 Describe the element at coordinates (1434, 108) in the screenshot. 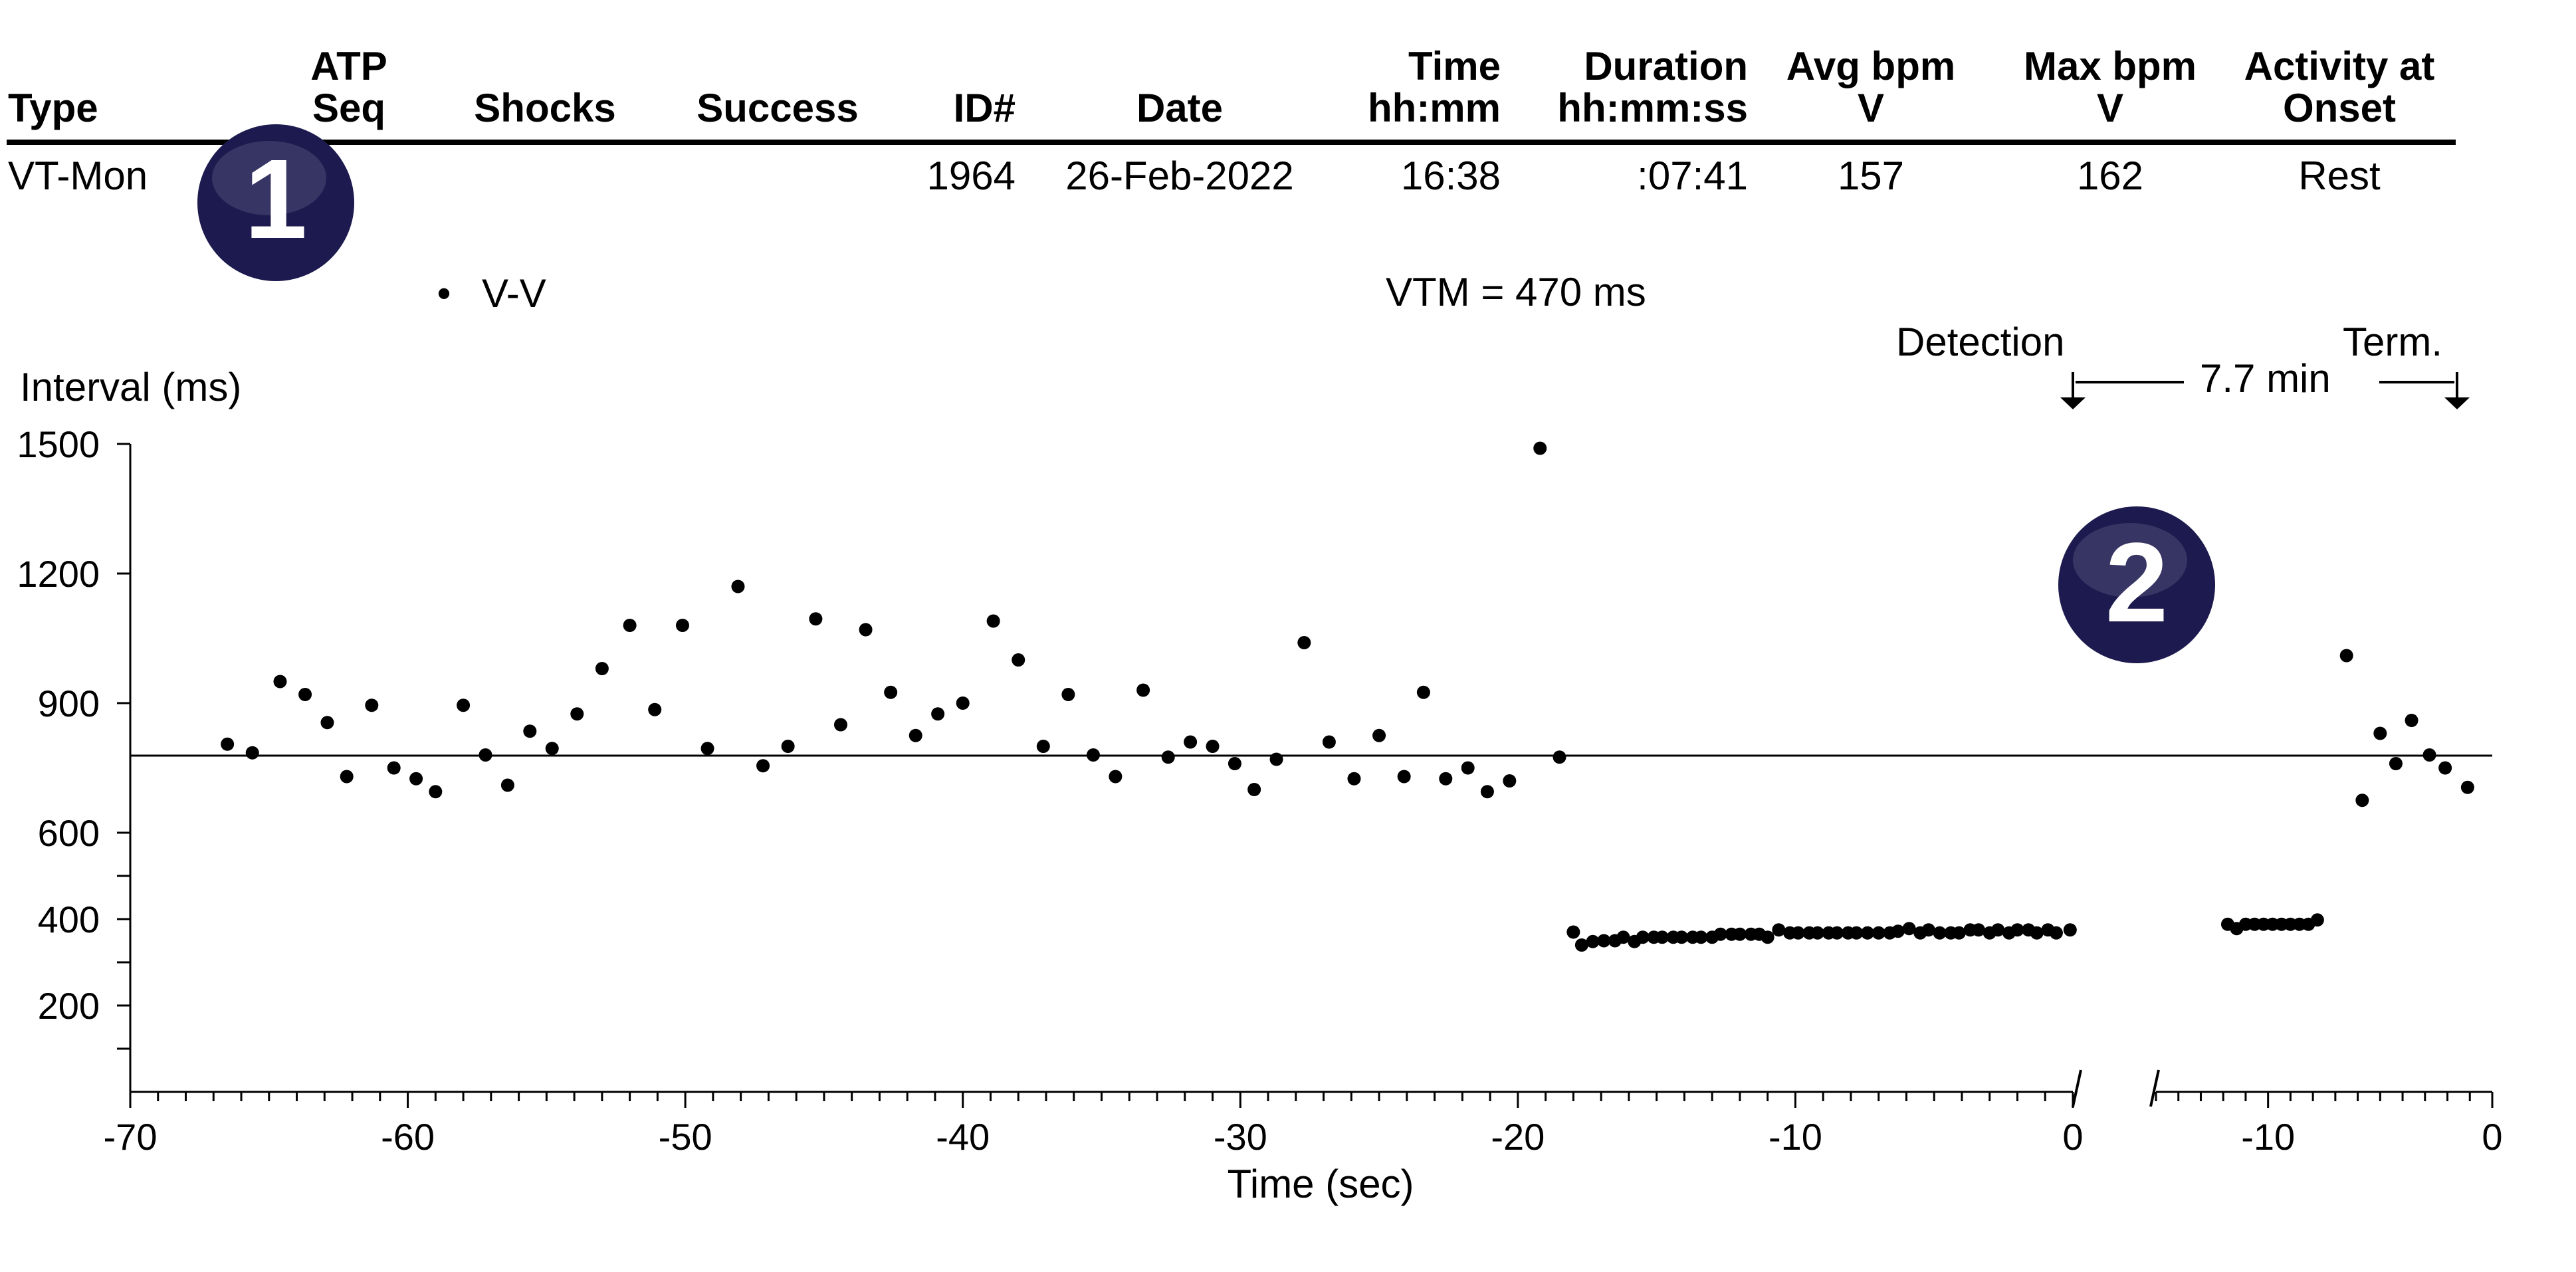

I see `table-header-cell: hh:mm` at that location.